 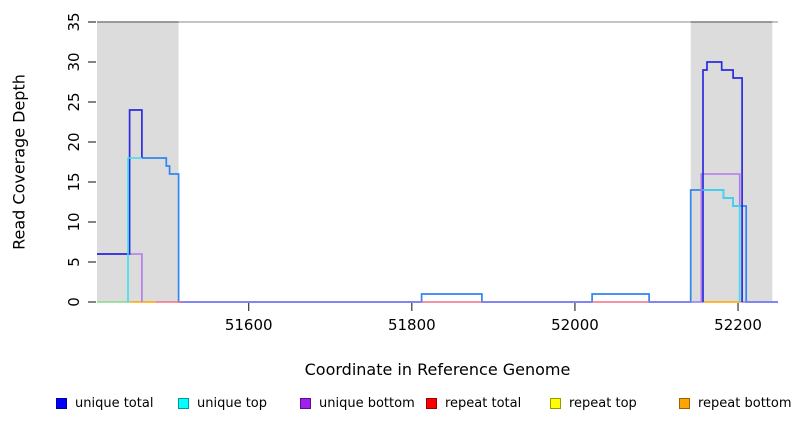 What do you see at coordinates (74, 221) in the screenshot?
I see `y-tick-label: 10` at bounding box center [74, 221].